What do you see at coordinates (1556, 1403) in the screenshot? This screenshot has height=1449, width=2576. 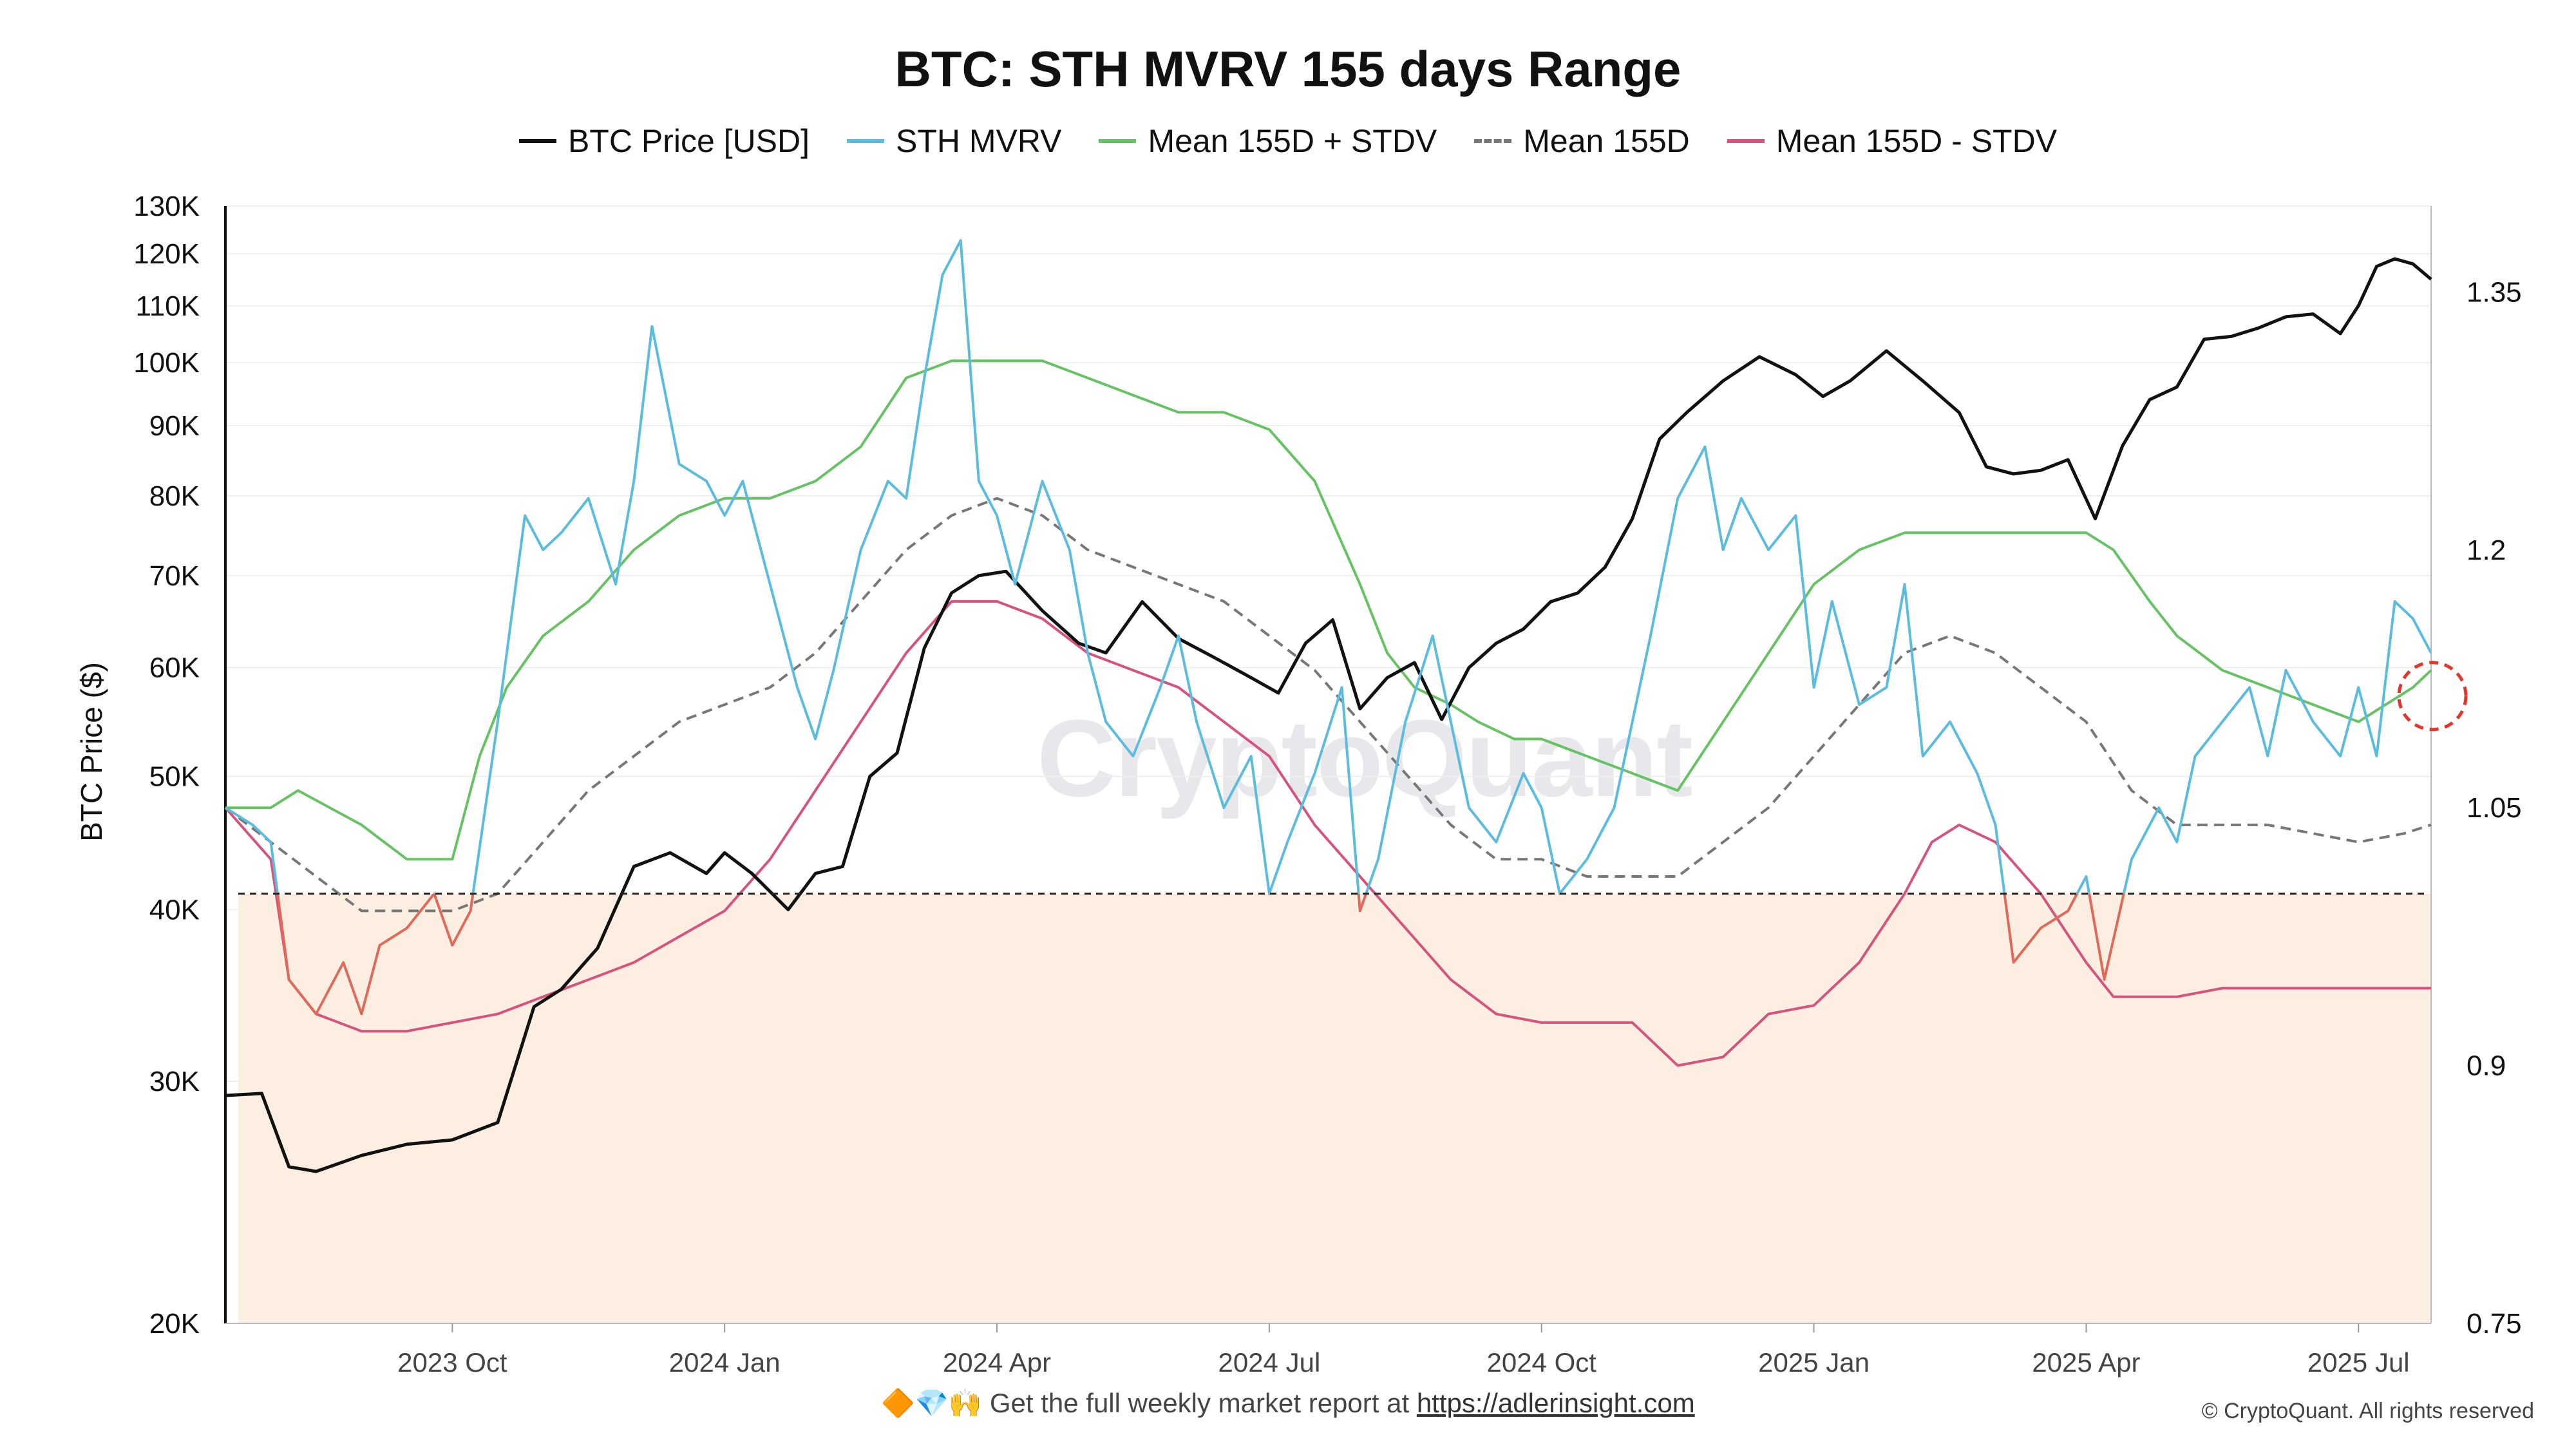 I see `footer-link: https://adlerinsight.com` at bounding box center [1556, 1403].